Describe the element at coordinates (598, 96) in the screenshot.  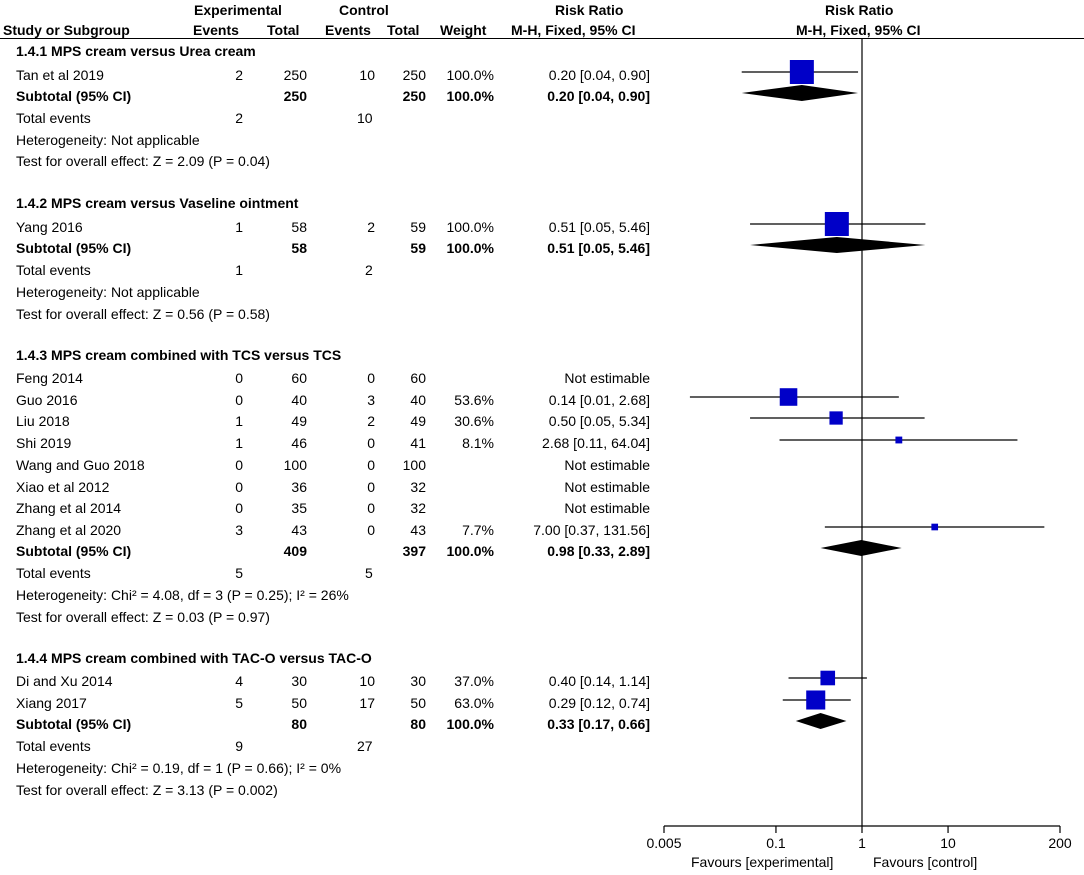
I see `subtotal-ci: 0.20 [0.04, 0.90]` at that location.